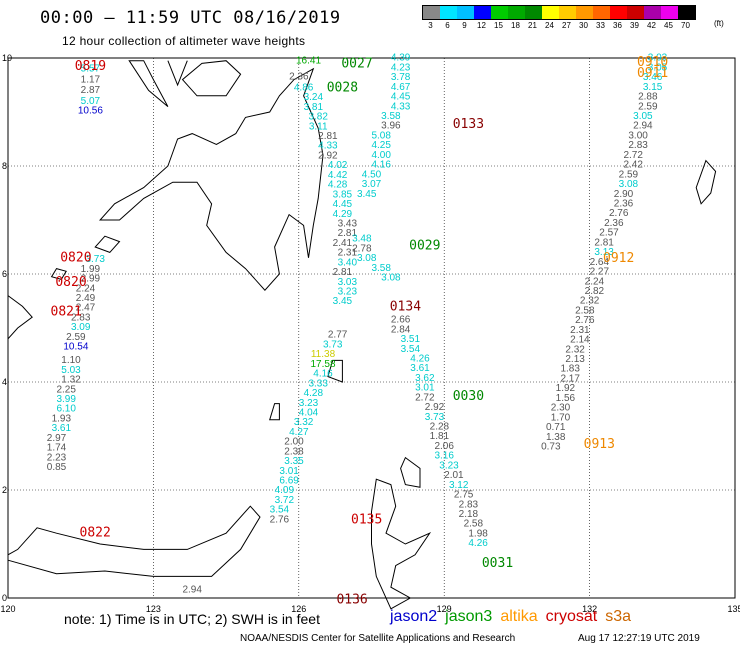  Describe the element at coordinates (304, 87) in the screenshot. I see `wave-height-value: 4.86` at that location.